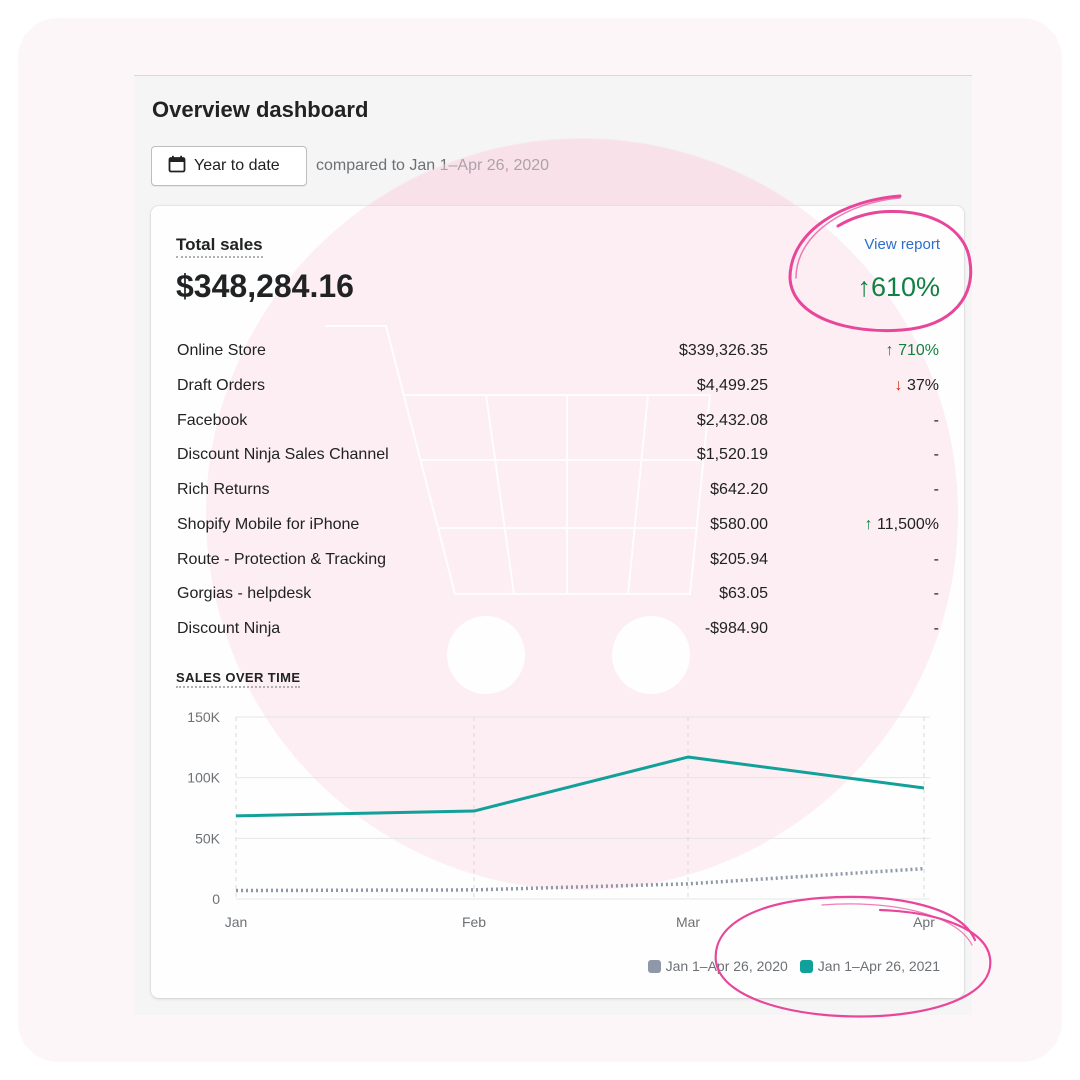  I want to click on channel-amount: $339,326.35, so click(723, 350).